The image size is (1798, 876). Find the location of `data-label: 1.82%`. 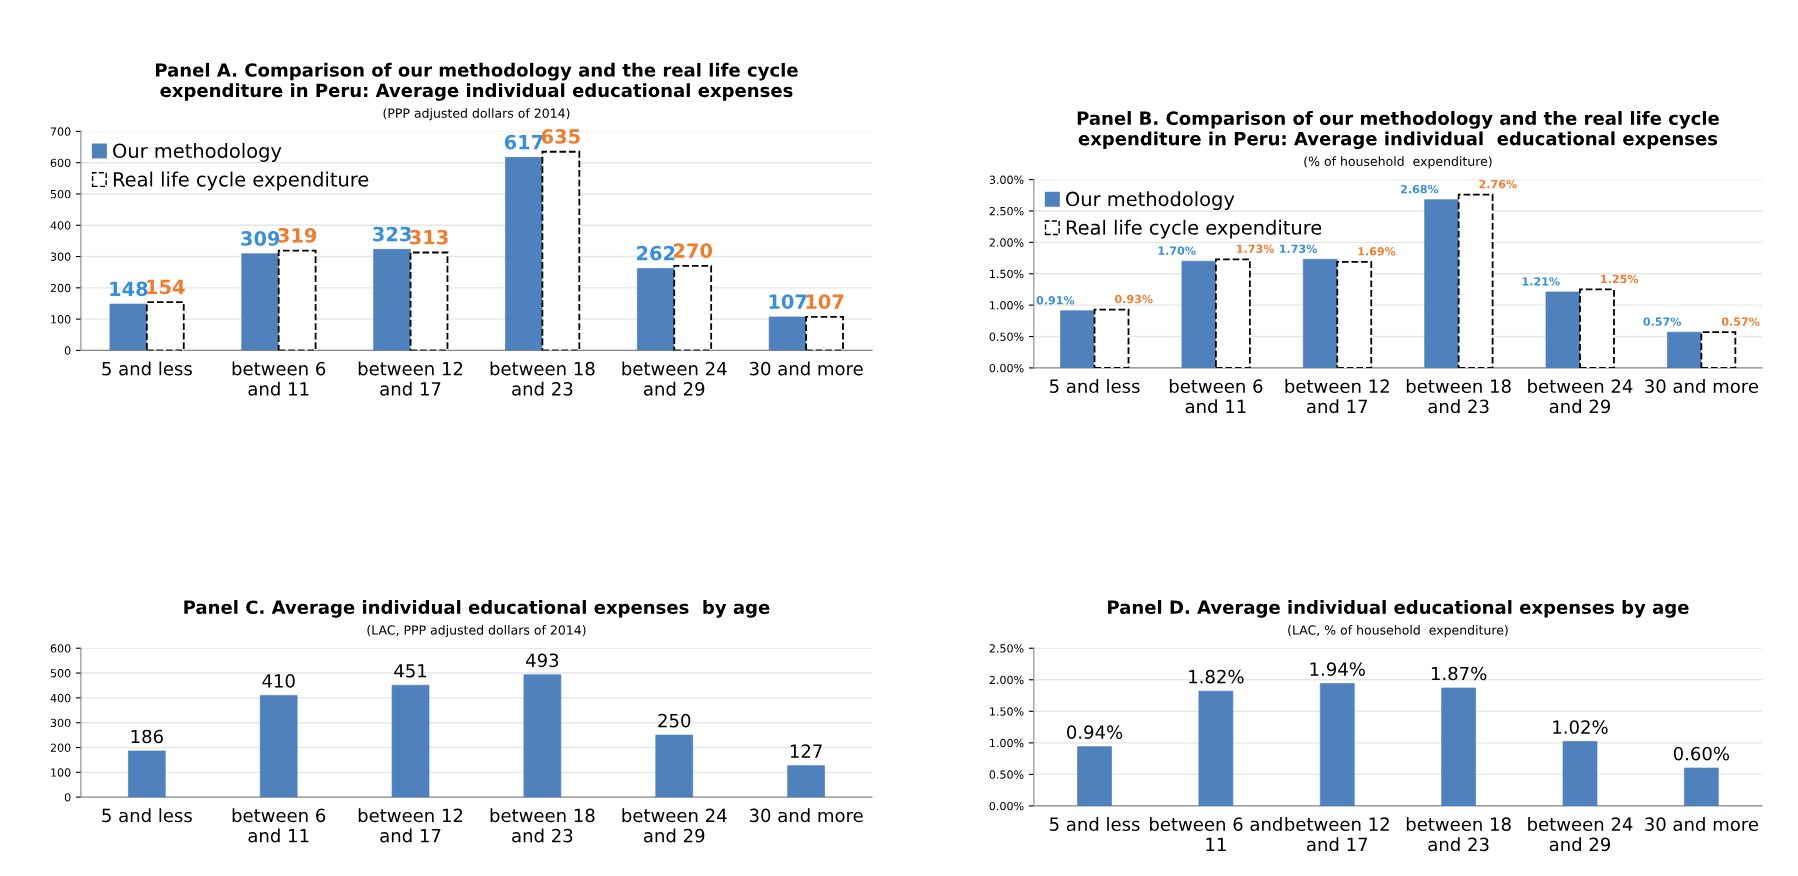

data-label: 1.82% is located at coordinates (1216, 676).